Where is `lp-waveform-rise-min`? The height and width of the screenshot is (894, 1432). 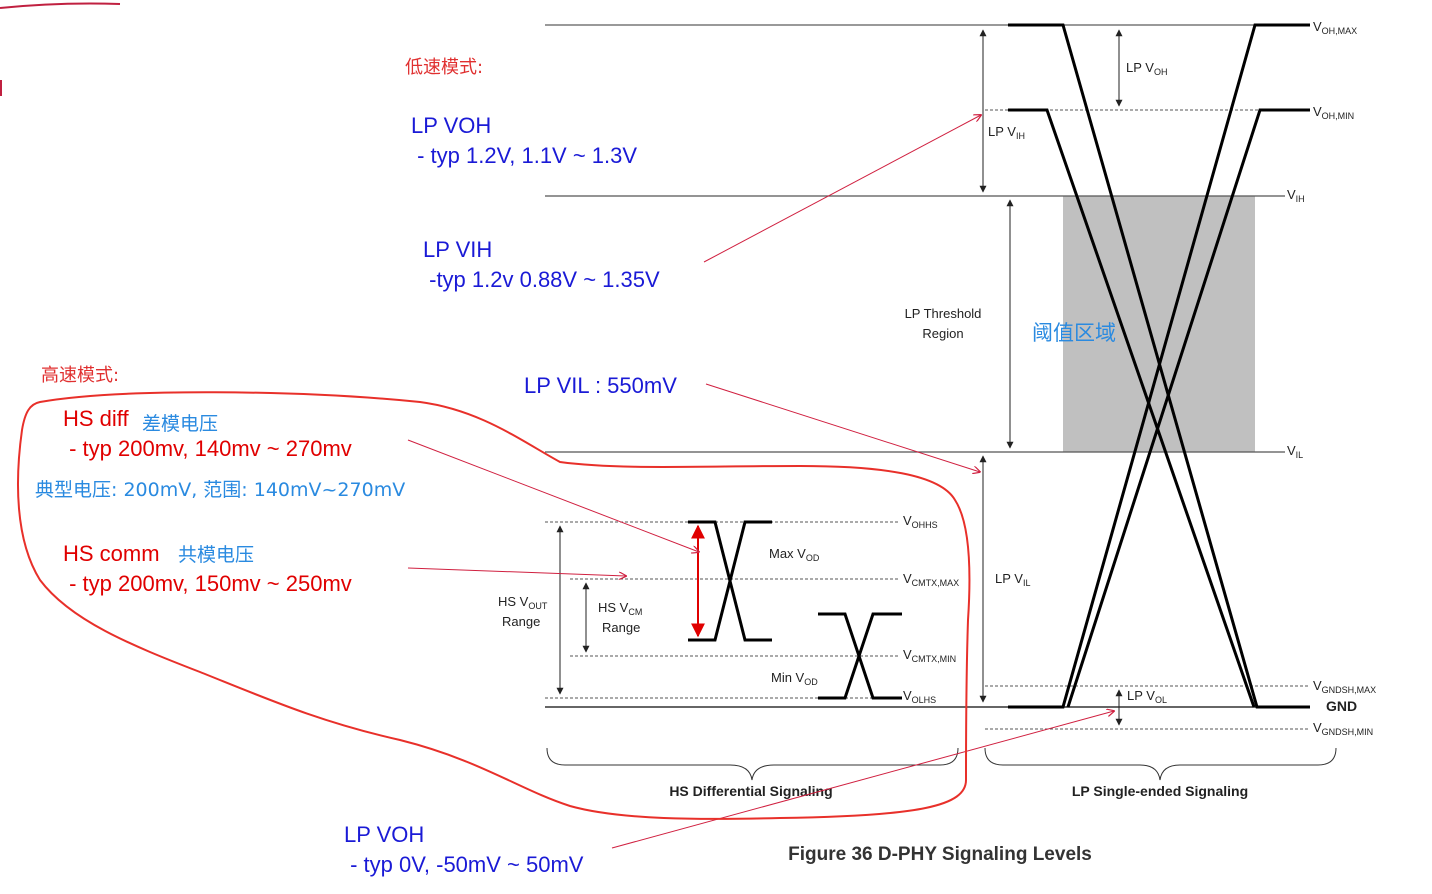 lp-waveform-rise-min is located at coordinates (1188, 408).